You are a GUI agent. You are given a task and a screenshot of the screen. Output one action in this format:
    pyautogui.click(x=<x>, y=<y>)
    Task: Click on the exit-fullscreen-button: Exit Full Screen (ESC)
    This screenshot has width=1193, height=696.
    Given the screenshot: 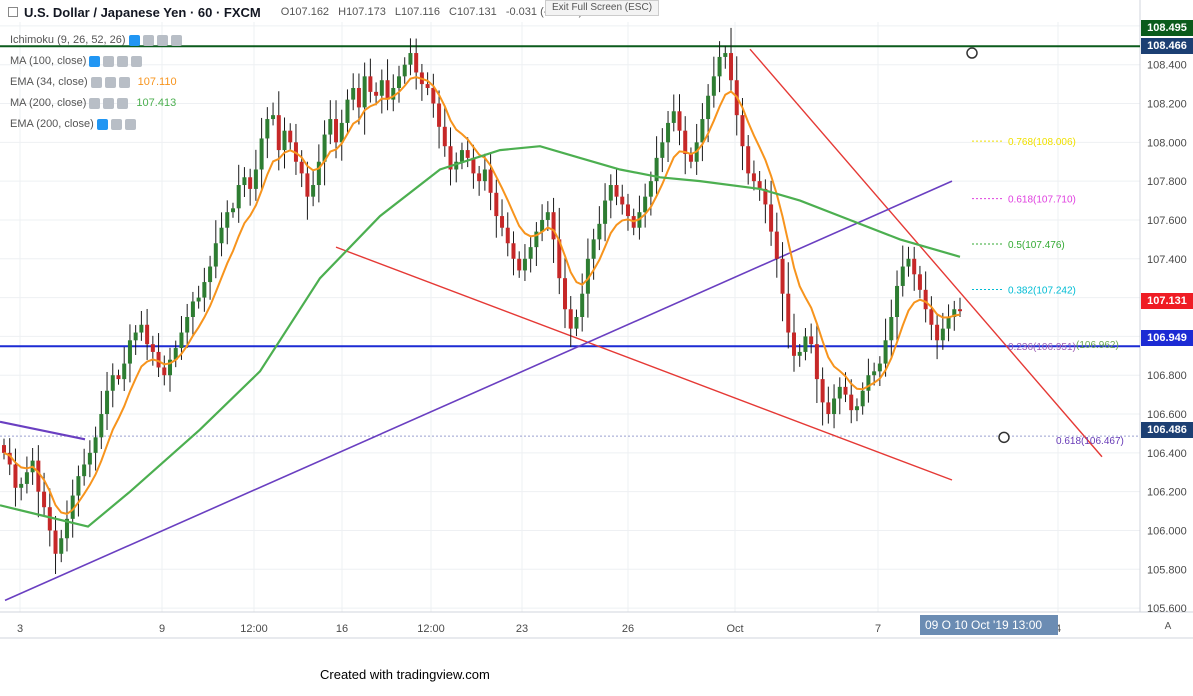 What is the action you would take?
    pyautogui.click(x=602, y=8)
    